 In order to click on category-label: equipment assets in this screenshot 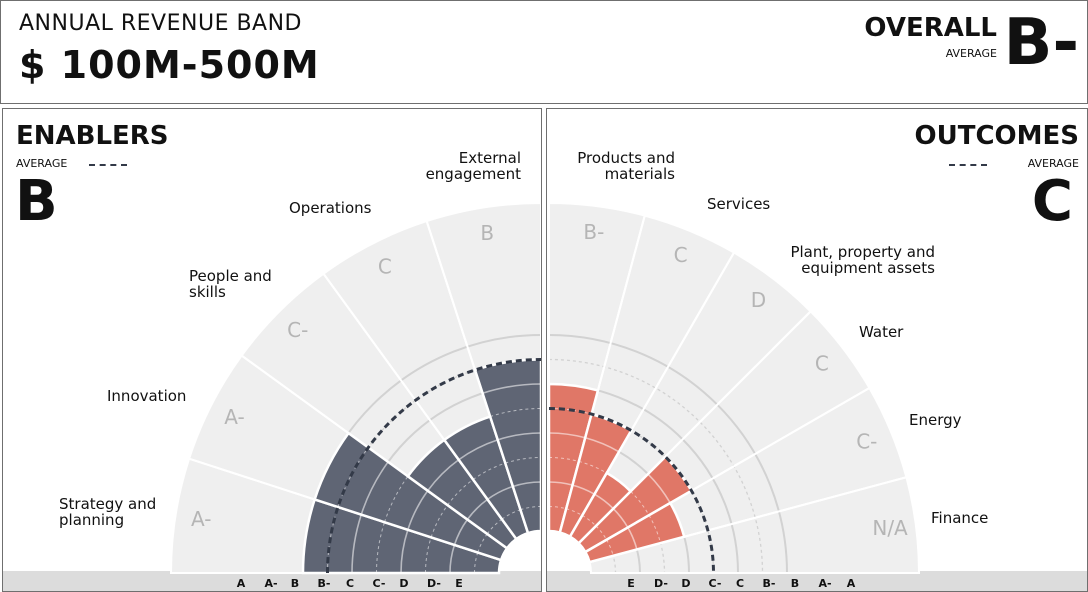, I will do `click(868, 268)`.